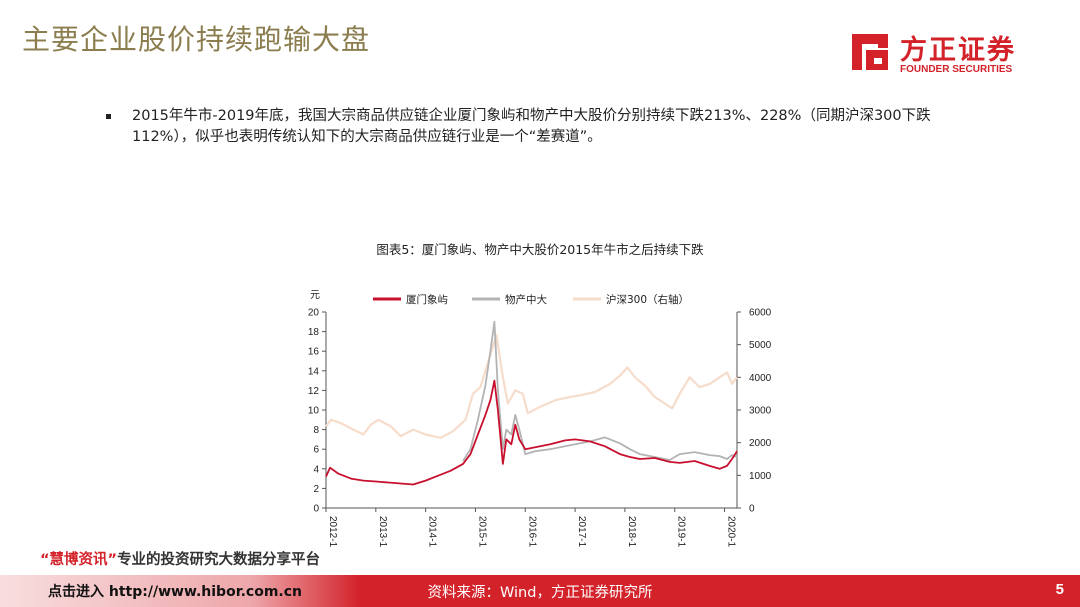  What do you see at coordinates (314, 352) in the screenshot?
I see `left-tick-label: 16` at bounding box center [314, 352].